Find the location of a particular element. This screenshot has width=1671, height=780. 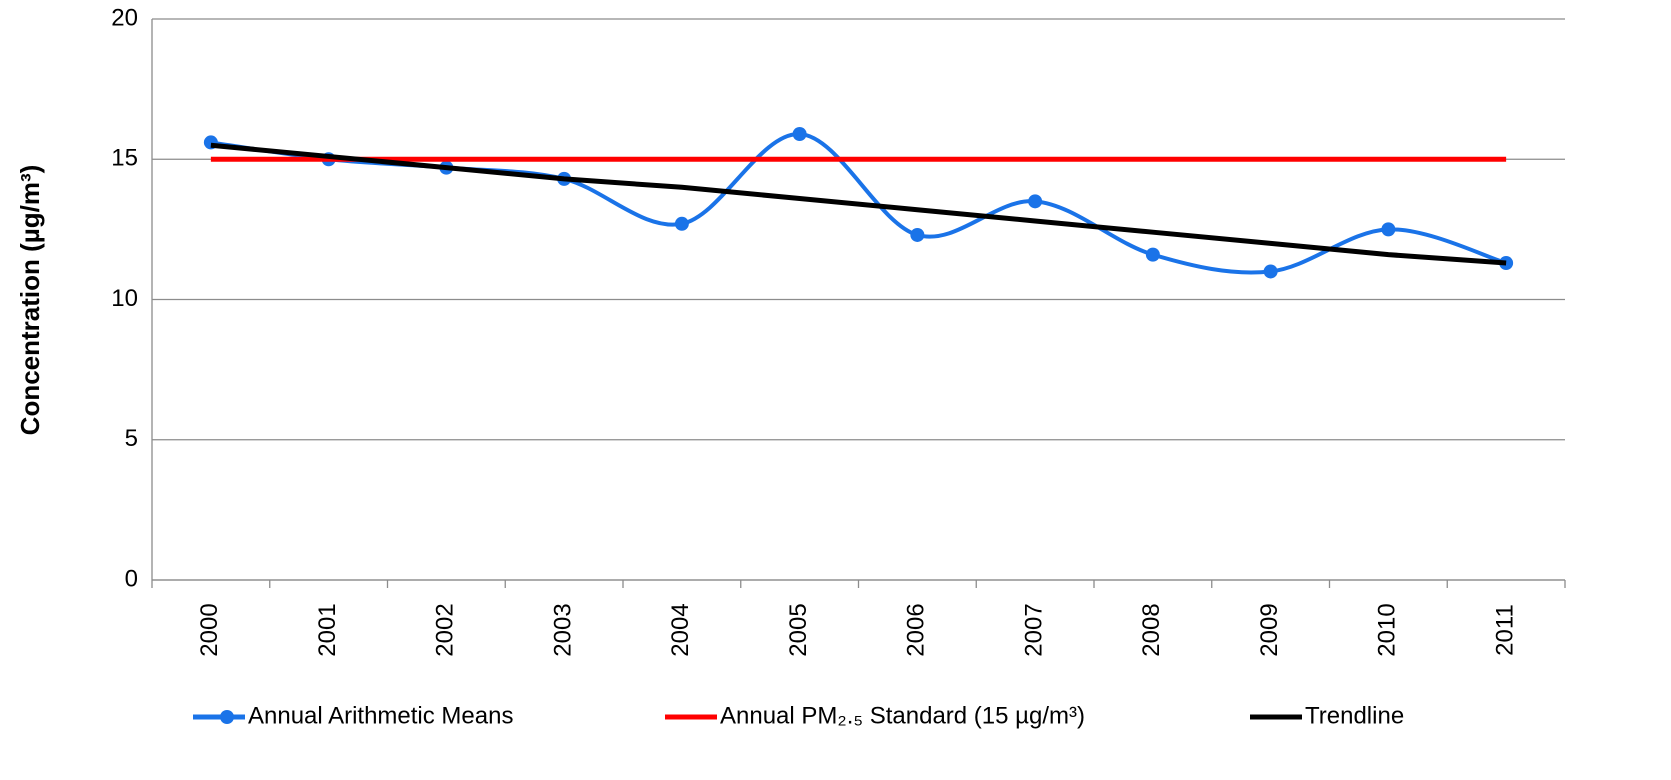

x-tick-label: 2011 is located at coordinates (1504, 630).